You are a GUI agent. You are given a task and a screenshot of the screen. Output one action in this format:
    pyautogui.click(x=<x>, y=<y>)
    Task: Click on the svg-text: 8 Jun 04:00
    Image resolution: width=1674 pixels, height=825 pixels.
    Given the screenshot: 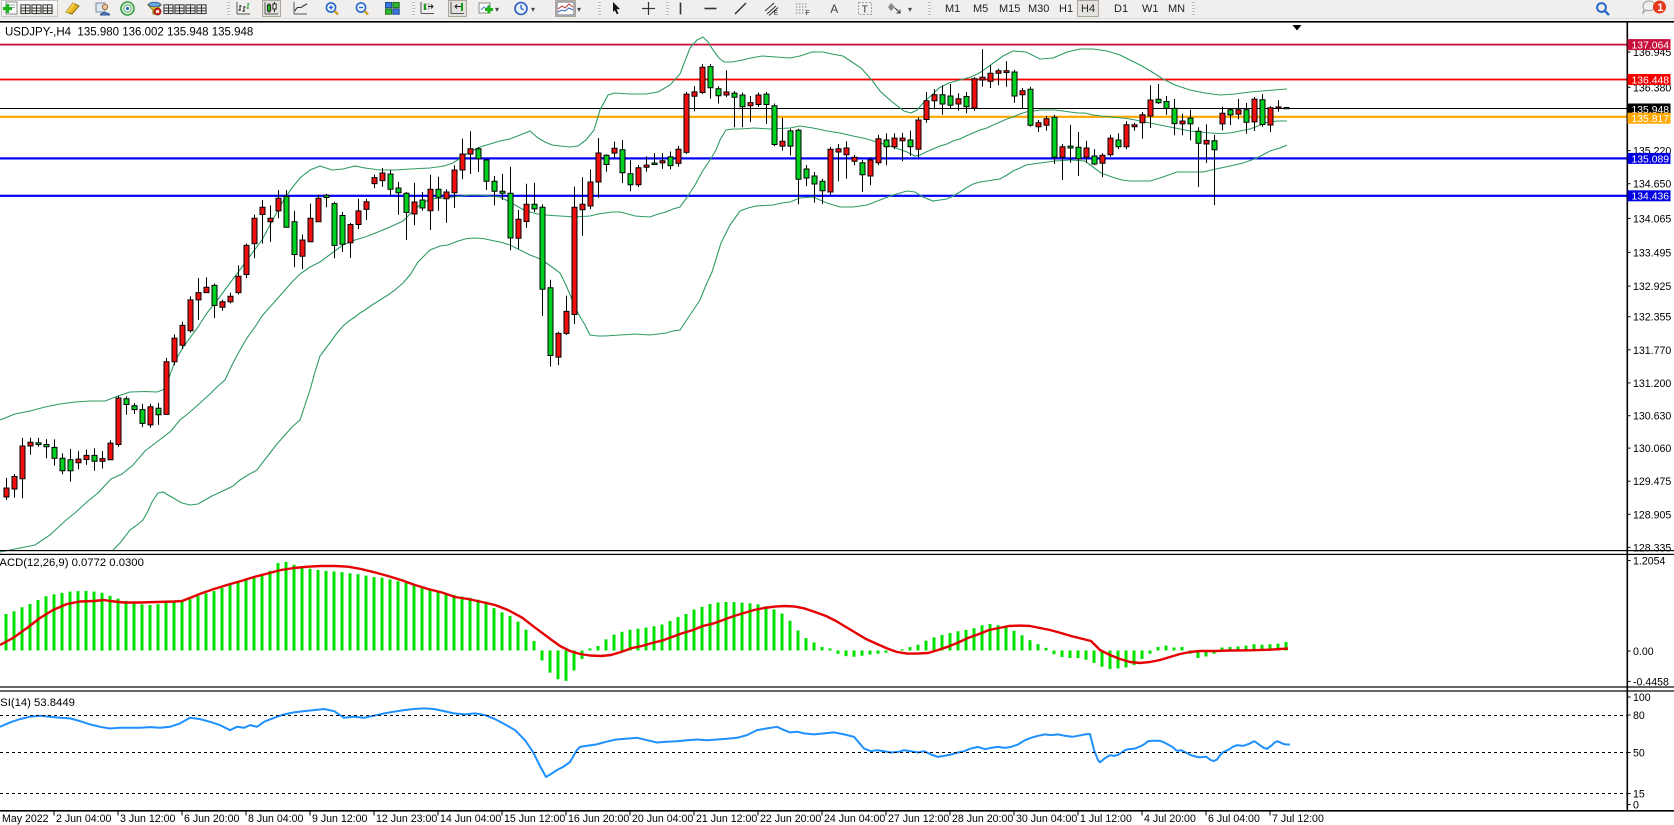 What is the action you would take?
    pyautogui.click(x=275, y=819)
    